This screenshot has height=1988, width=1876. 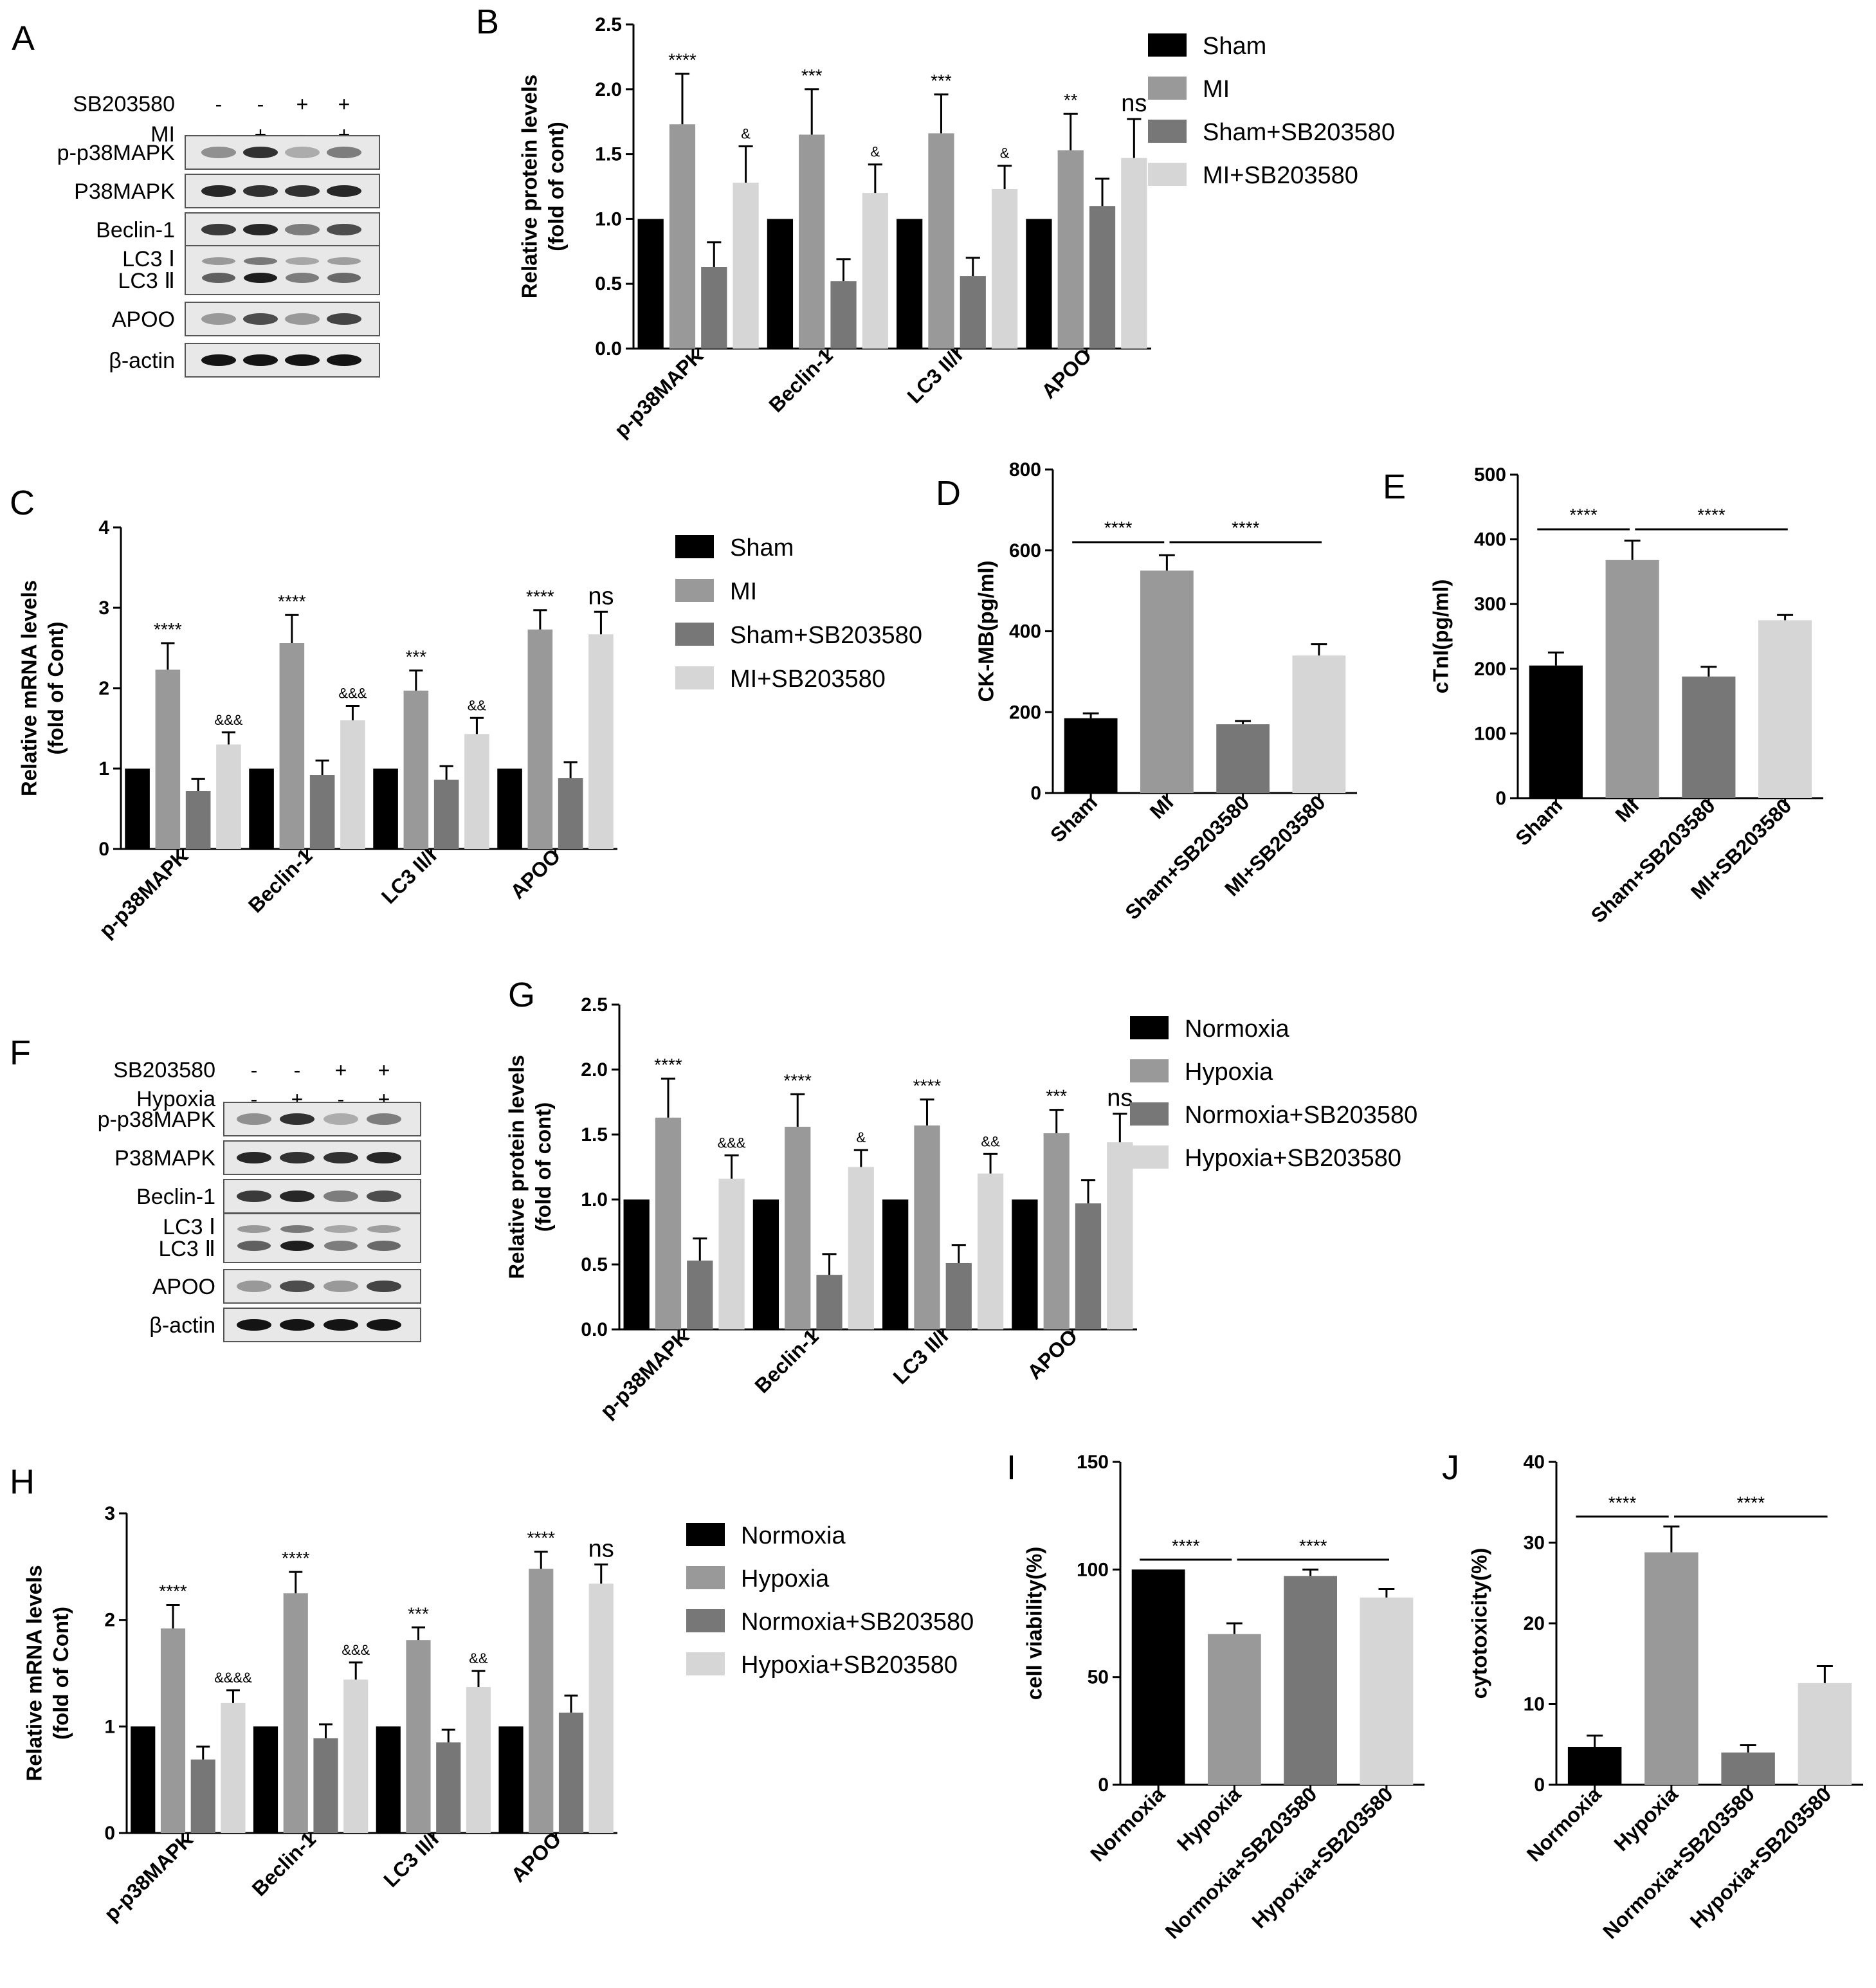 I want to click on y-tick-label: 500, so click(x=1490, y=475).